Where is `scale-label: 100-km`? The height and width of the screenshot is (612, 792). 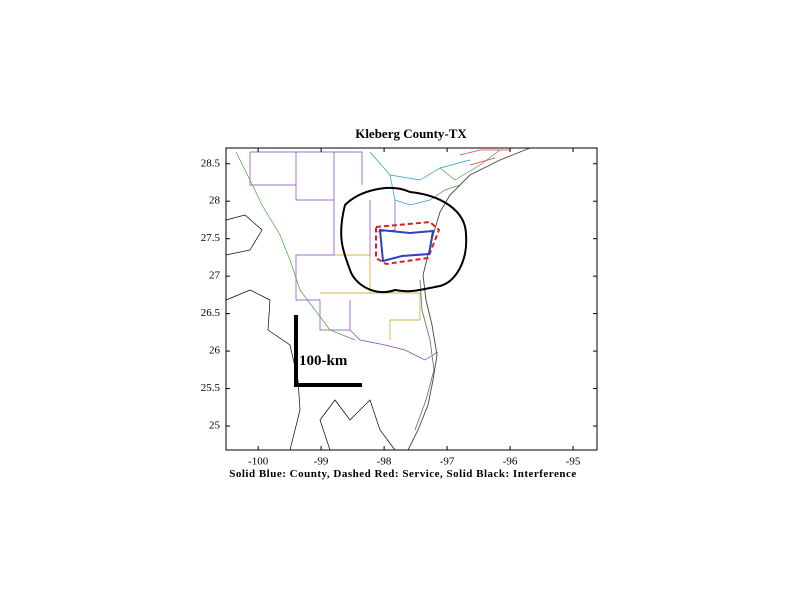 scale-label: 100-km is located at coordinates (323, 361).